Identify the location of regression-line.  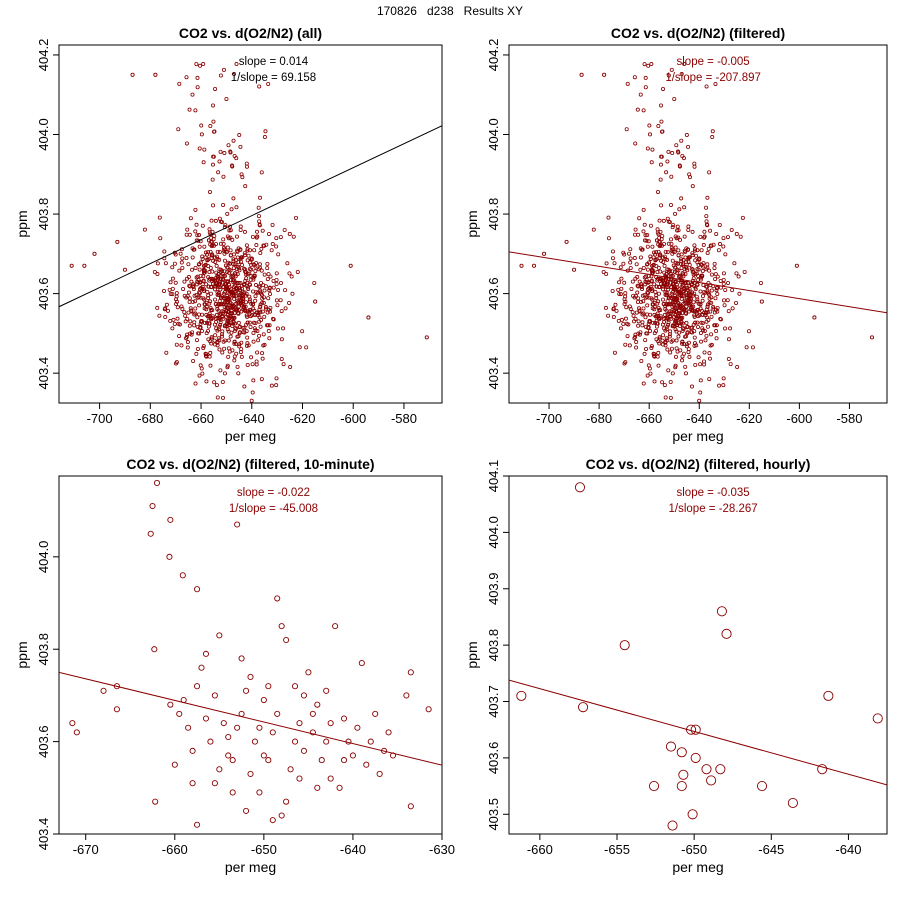
(250, 216).